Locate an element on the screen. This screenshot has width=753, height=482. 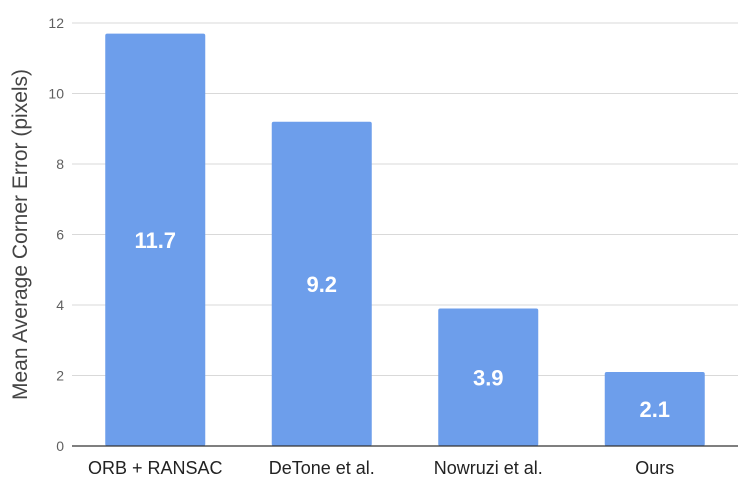
data-label: 2.1 is located at coordinates (654, 409).